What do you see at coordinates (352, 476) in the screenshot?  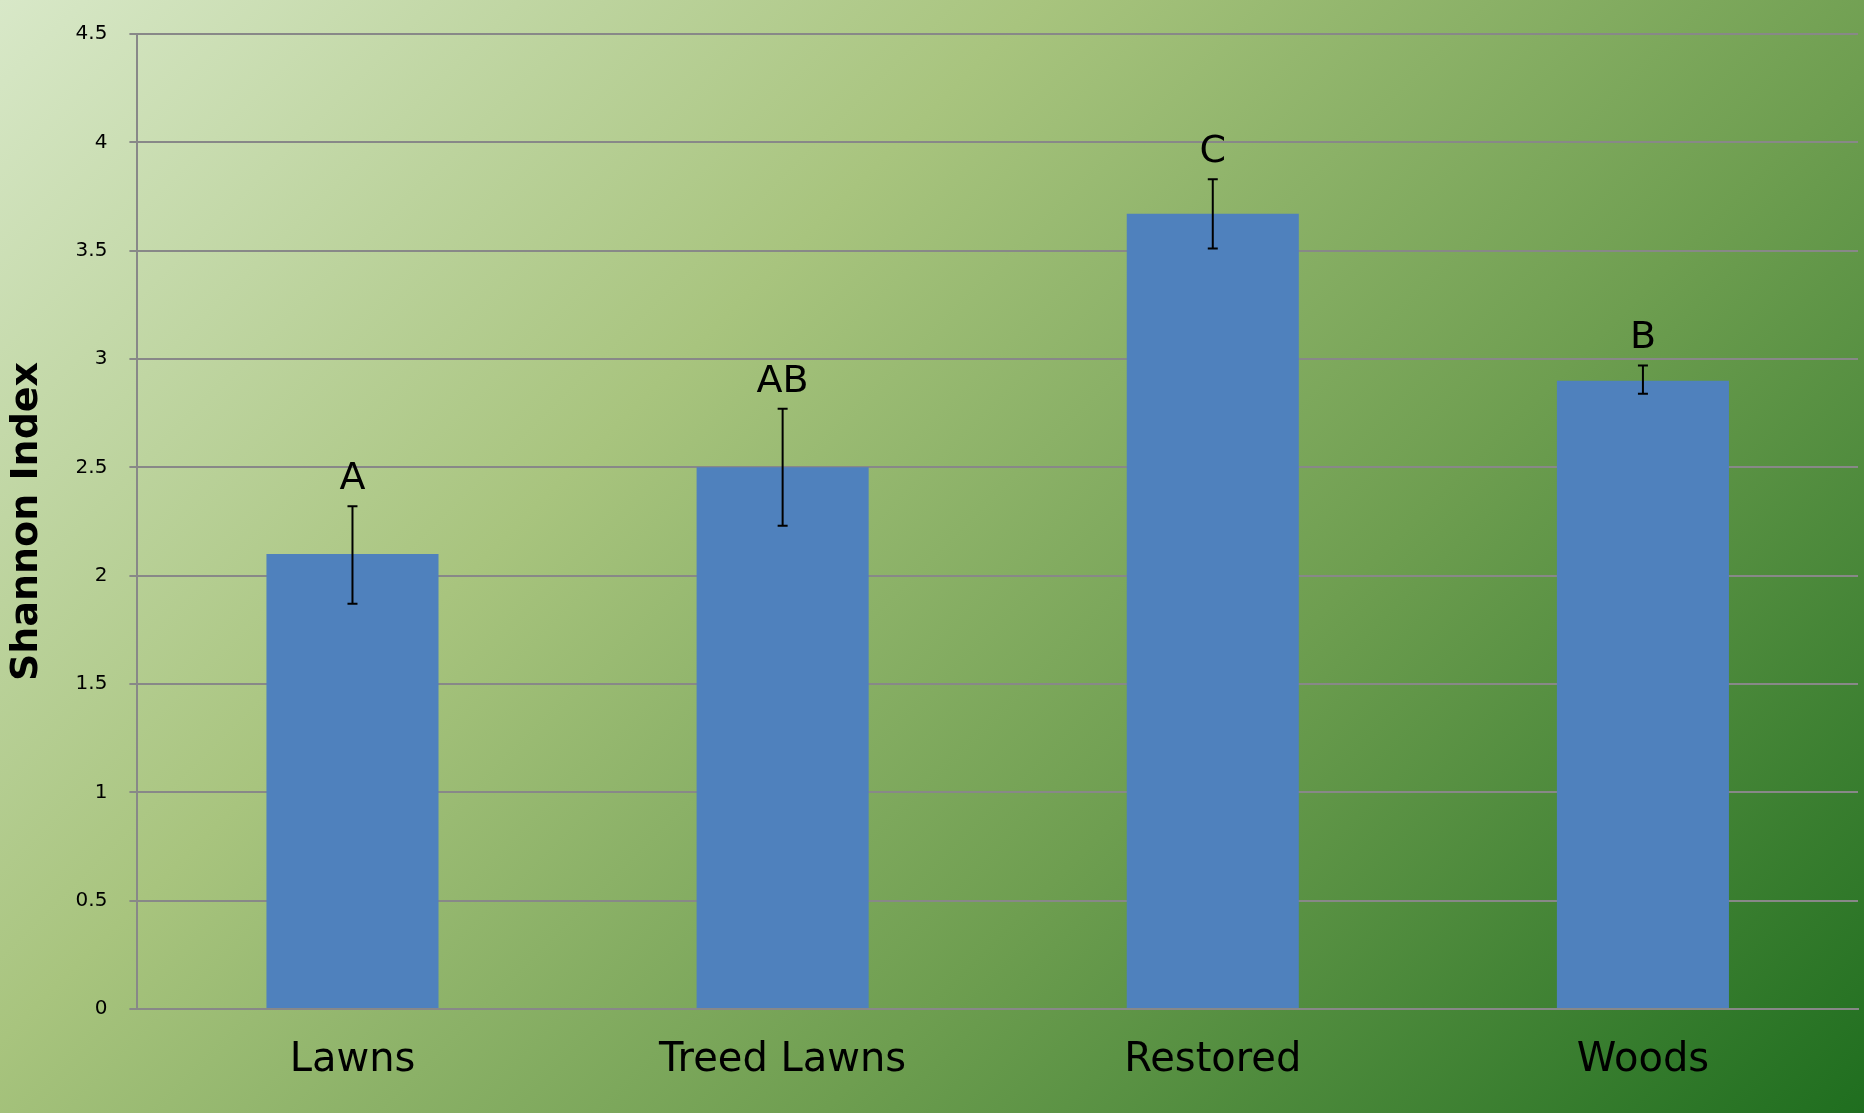 I see `annotation: A` at bounding box center [352, 476].